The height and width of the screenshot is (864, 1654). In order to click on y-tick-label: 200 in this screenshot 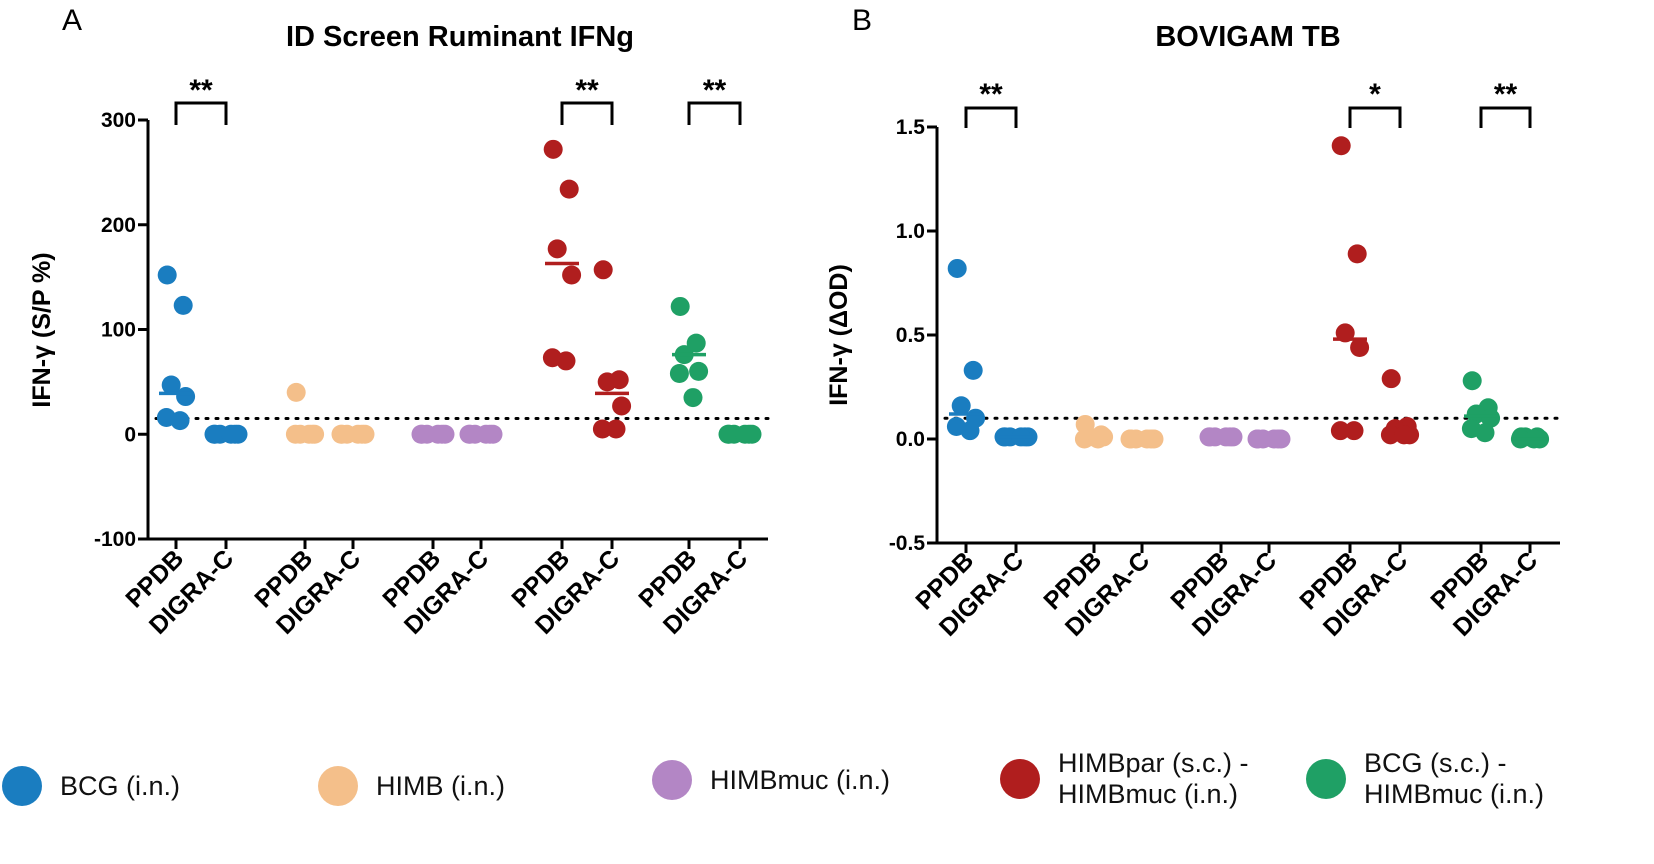, I will do `click(118, 225)`.